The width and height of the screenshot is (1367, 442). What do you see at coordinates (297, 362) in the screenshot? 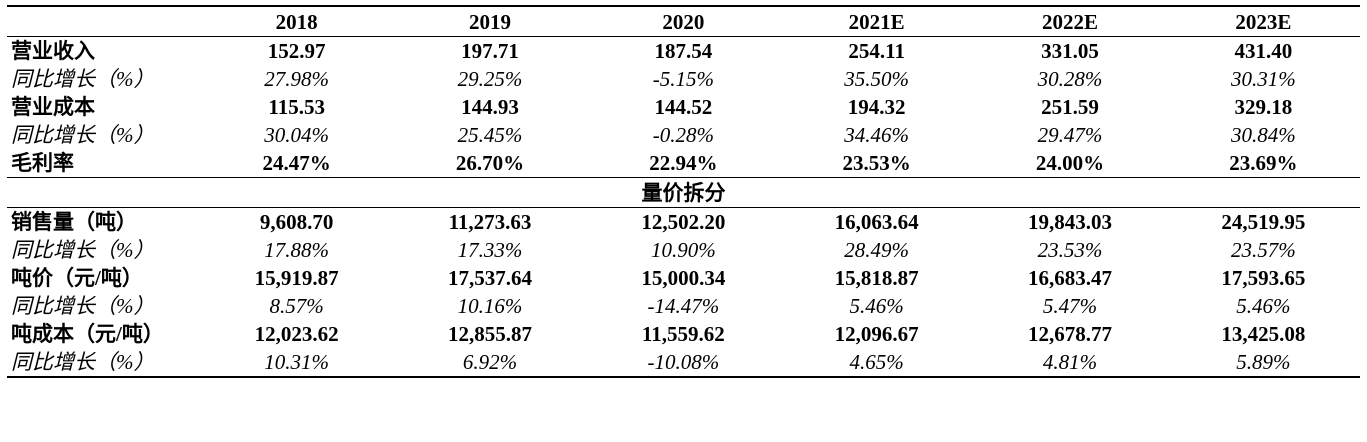
I see `table-cell: 10.31%` at bounding box center [297, 362].